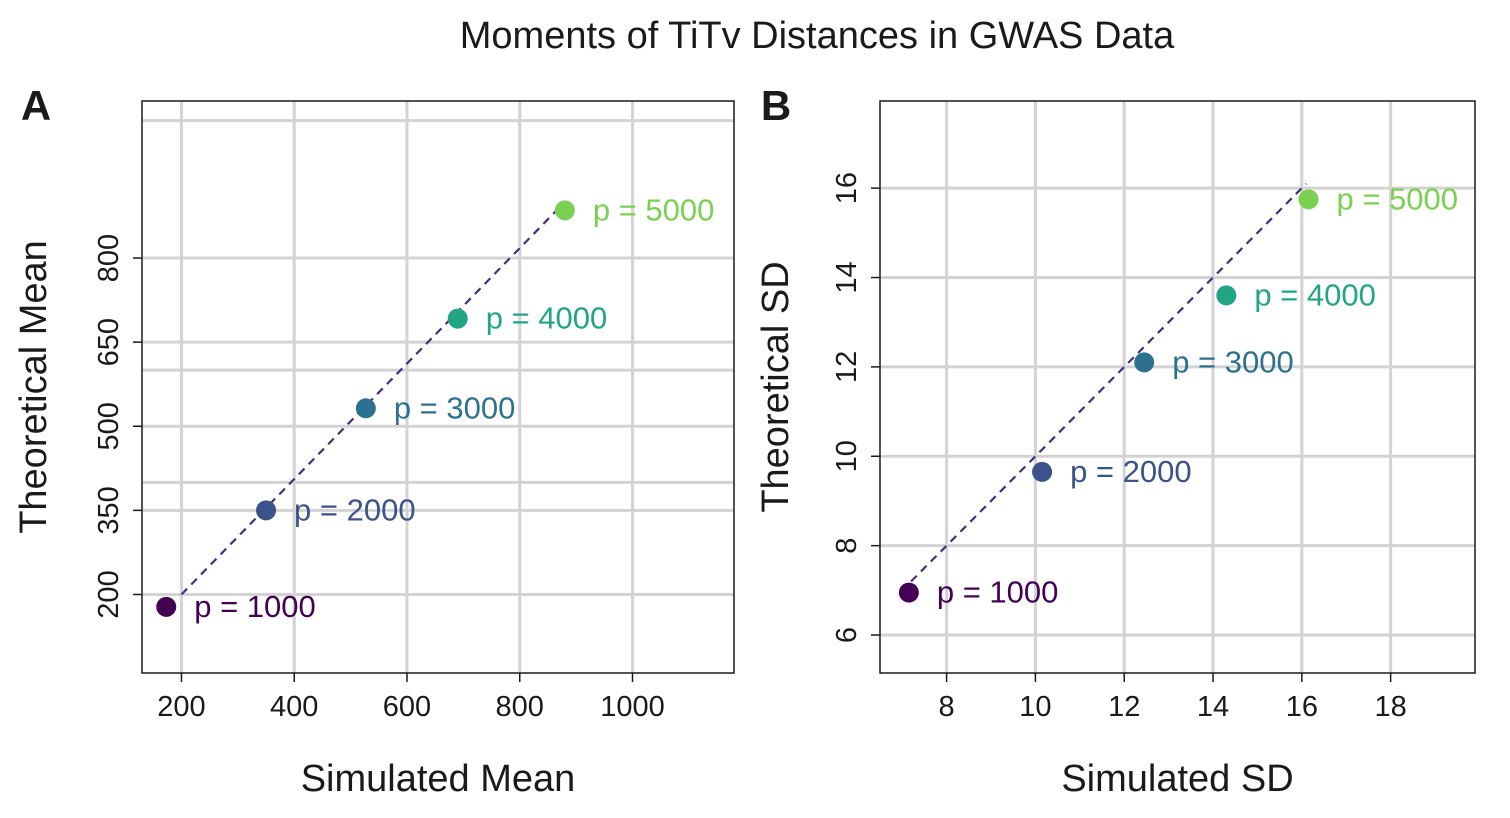 Image resolution: width=1510 pixels, height=818 pixels. Describe the element at coordinates (1177, 779) in the screenshot. I see `x-axis-label: Simulated SD` at that location.